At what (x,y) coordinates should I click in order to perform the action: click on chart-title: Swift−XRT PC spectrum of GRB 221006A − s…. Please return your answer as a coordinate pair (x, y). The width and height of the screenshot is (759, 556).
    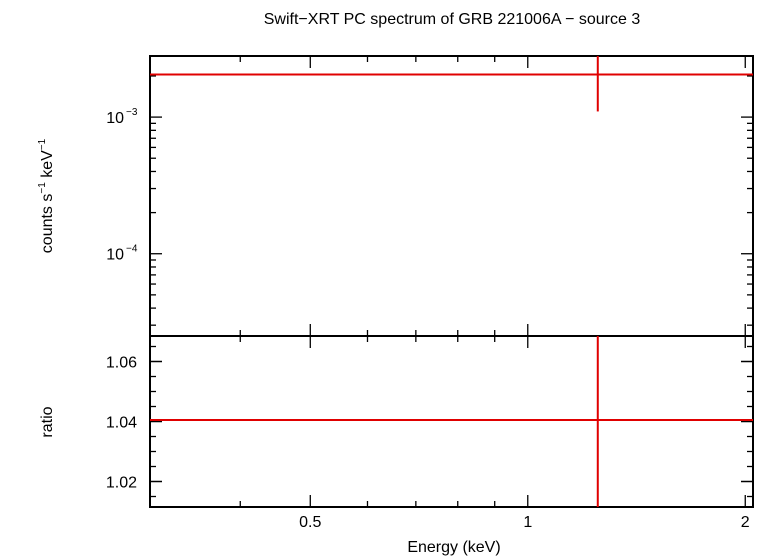
    Looking at the image, I should click on (452, 19).